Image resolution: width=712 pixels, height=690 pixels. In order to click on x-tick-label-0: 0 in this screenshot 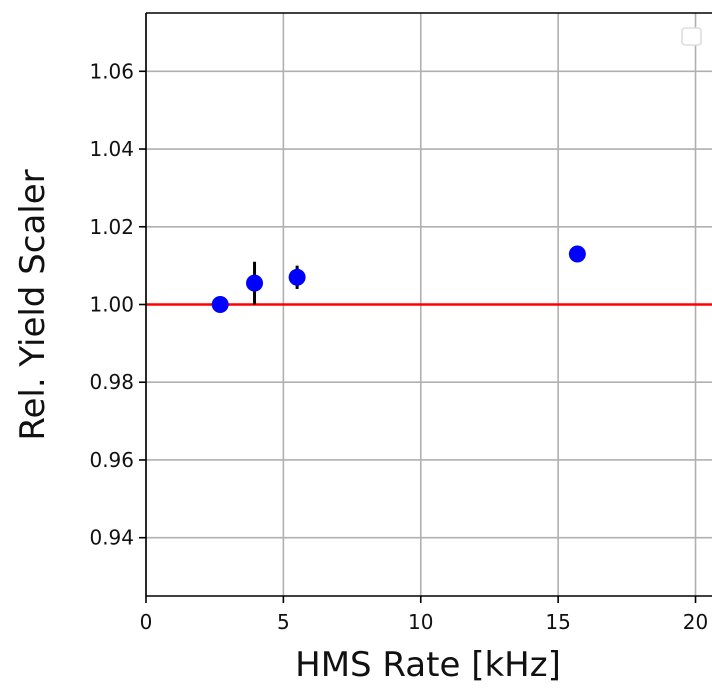, I will do `click(146, 622)`.